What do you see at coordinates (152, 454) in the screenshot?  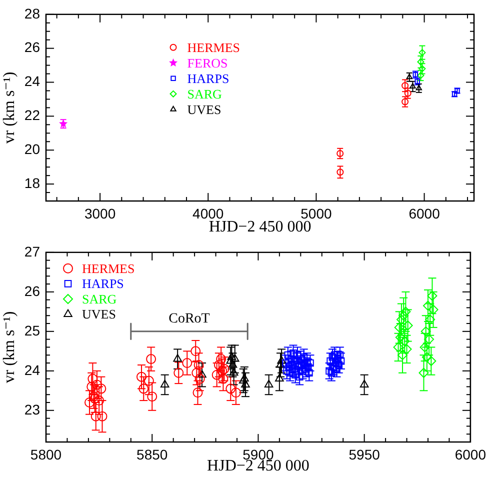 I see `x-tick-label: 5850` at bounding box center [152, 454].